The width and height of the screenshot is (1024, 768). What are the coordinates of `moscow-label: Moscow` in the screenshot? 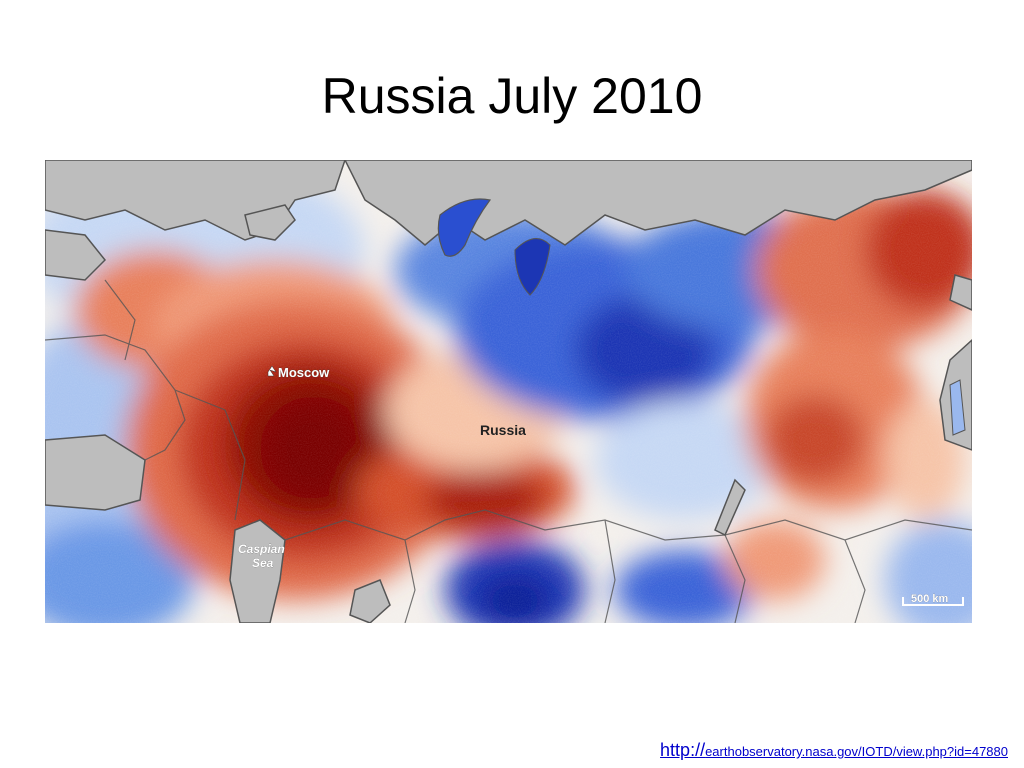 It's located at (304, 372).